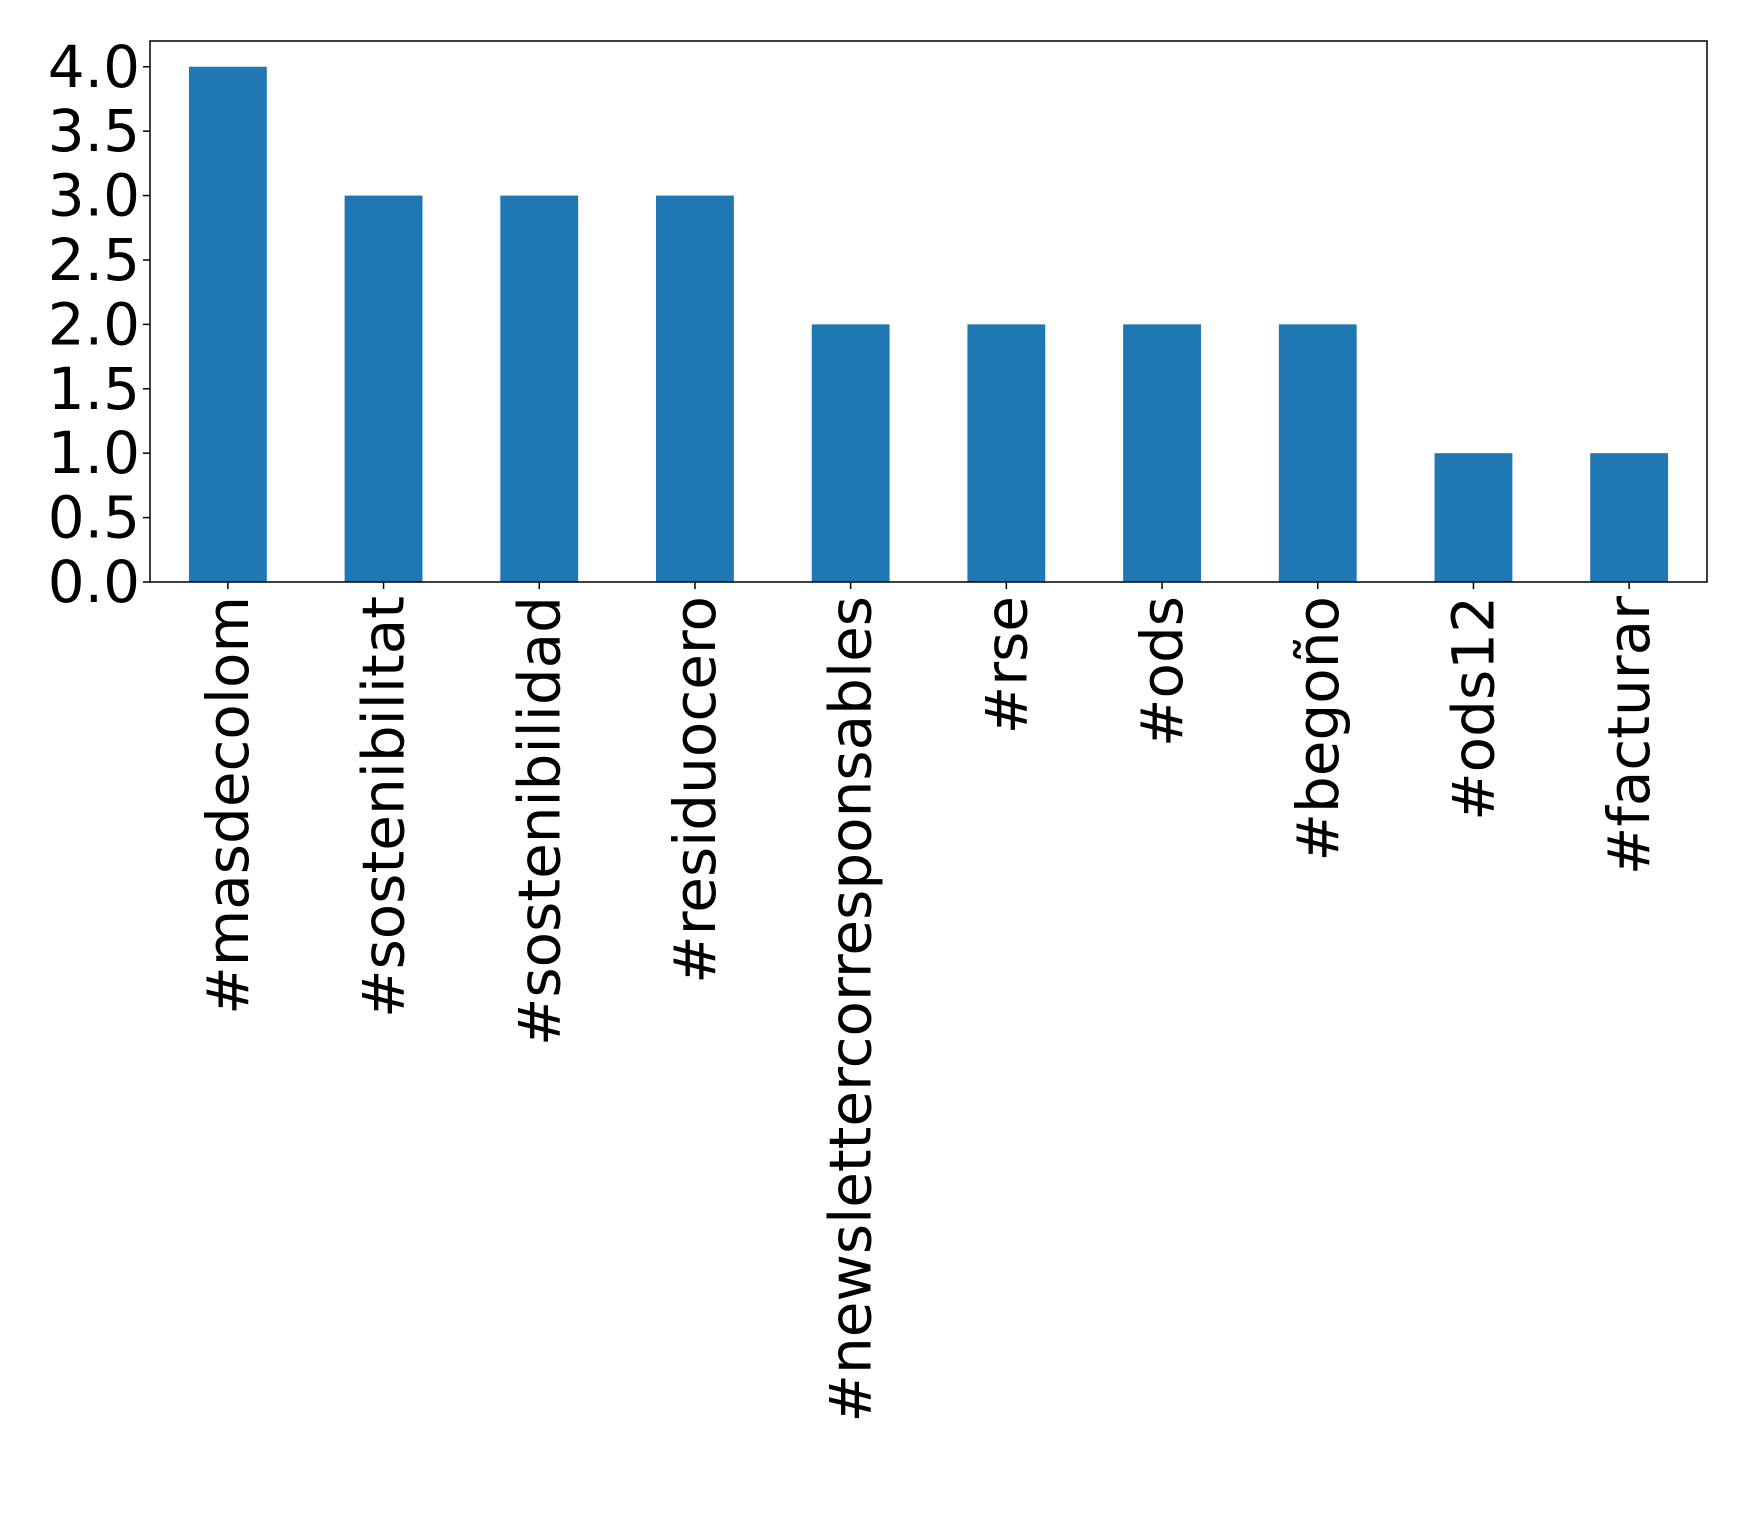 The width and height of the screenshot is (1739, 1519). I want to click on y-tick-label: 1.0, so click(94, 453).